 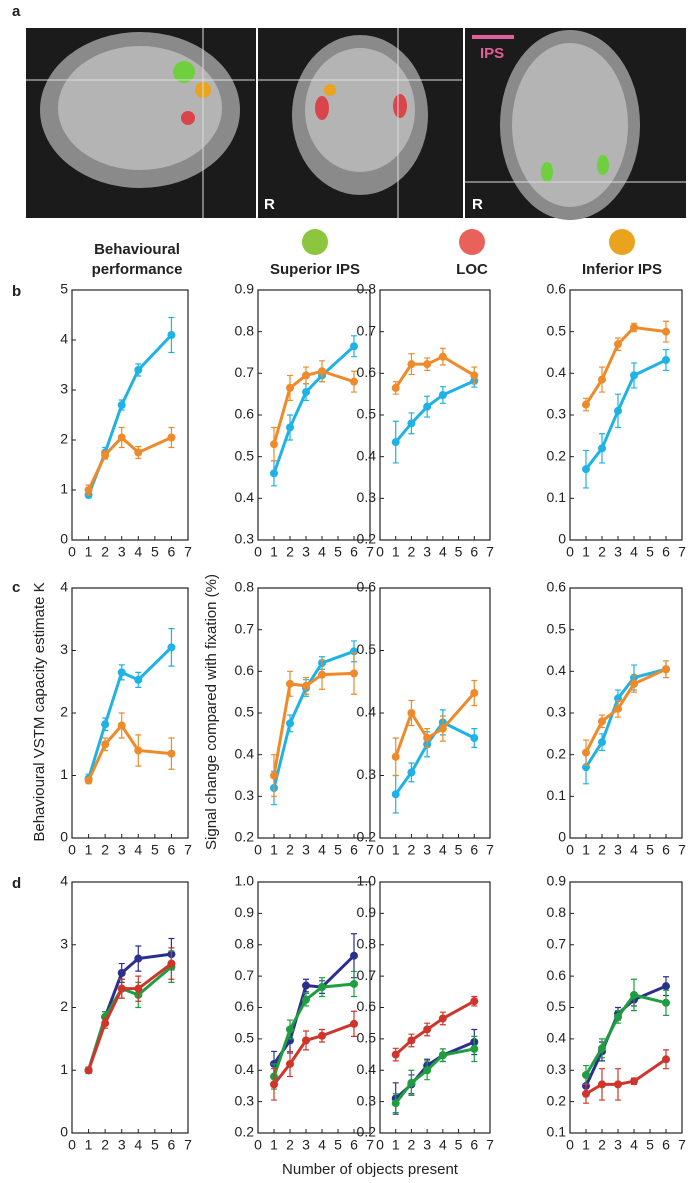 What do you see at coordinates (16, 11) in the screenshot?
I see `panel-label: a` at bounding box center [16, 11].